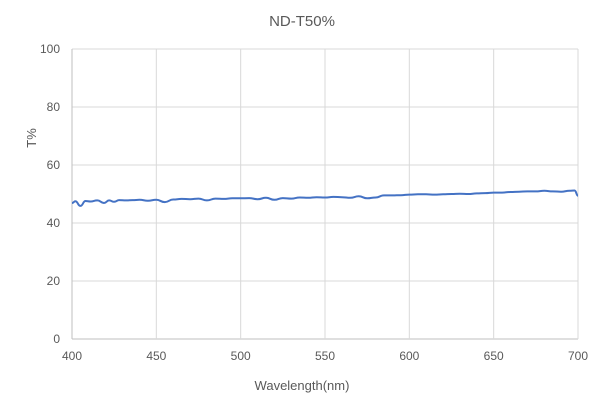  Describe the element at coordinates (302, 21) in the screenshot. I see `chart-title: ND-T50%` at that location.